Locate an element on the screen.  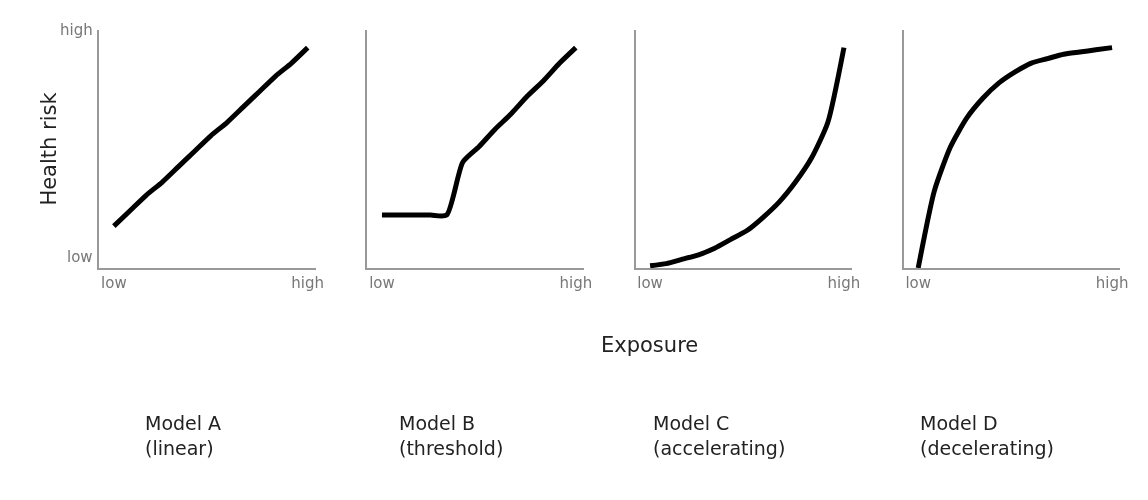
text: high is located at coordinates (76, 30).